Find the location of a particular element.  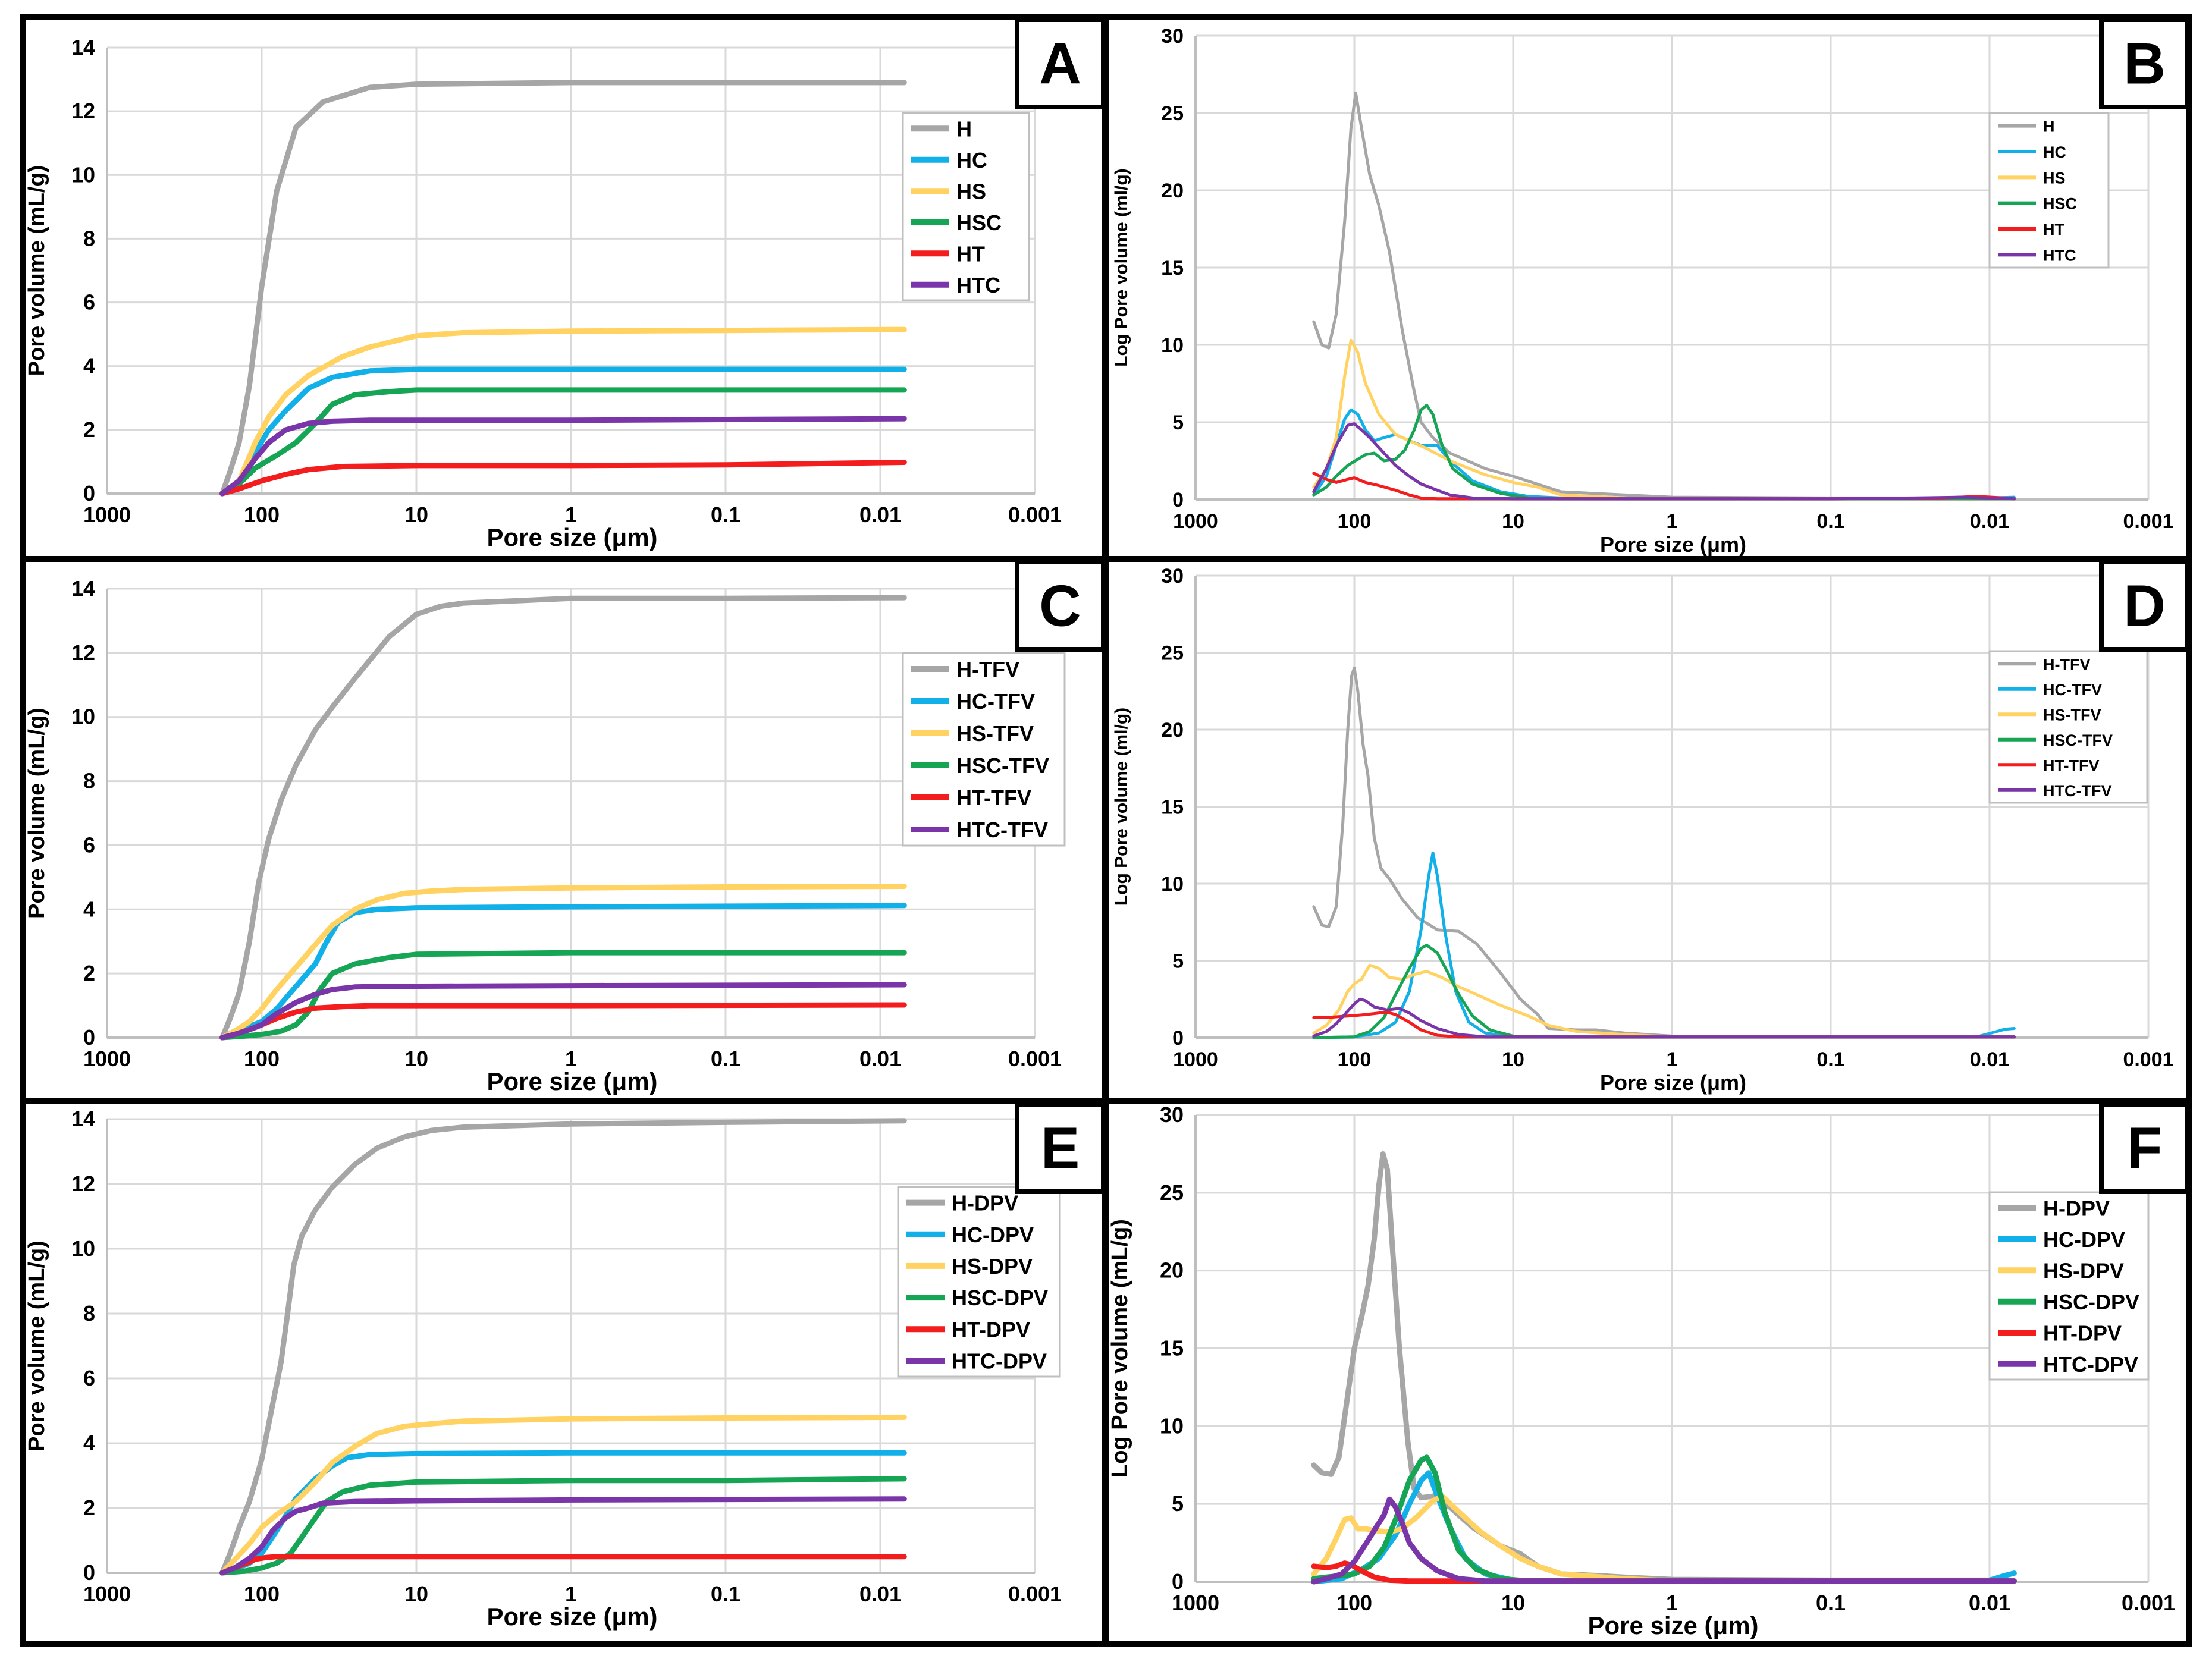

panel-label: A is located at coordinates (1060, 63).